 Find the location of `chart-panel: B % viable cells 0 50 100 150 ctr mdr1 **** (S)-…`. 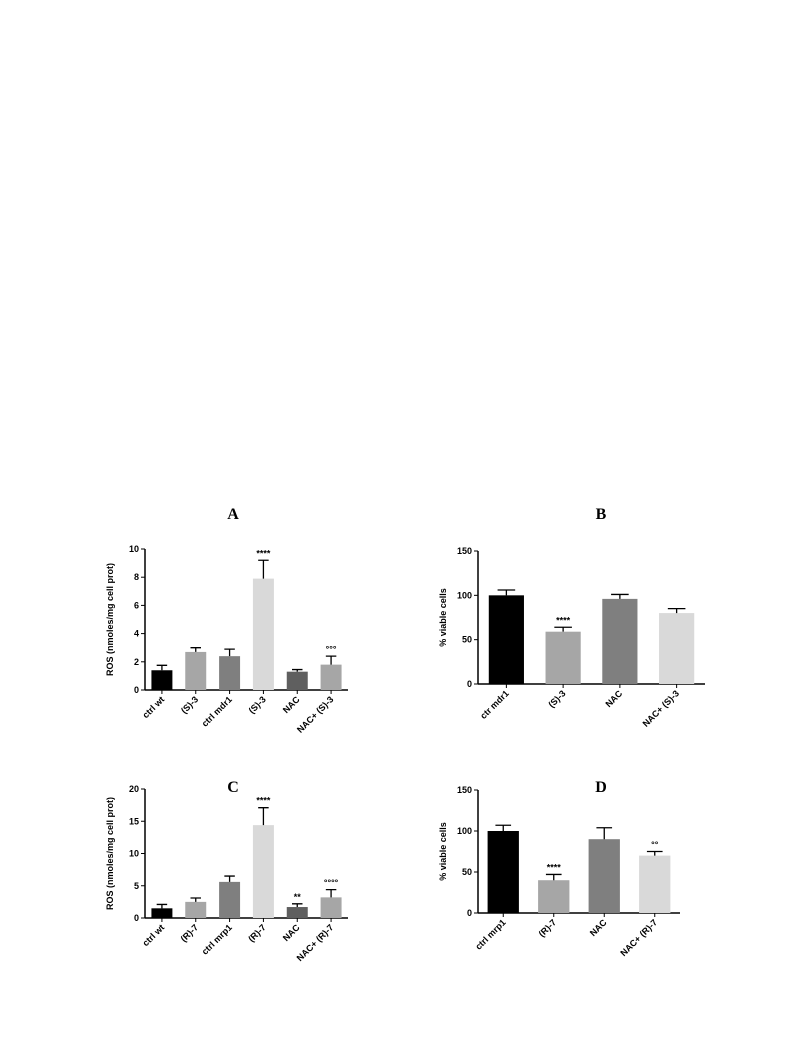

chart-panel: B % viable cells 0 50 100 150 ctr mdr1 **** (S)-… is located at coordinates (571, 617).